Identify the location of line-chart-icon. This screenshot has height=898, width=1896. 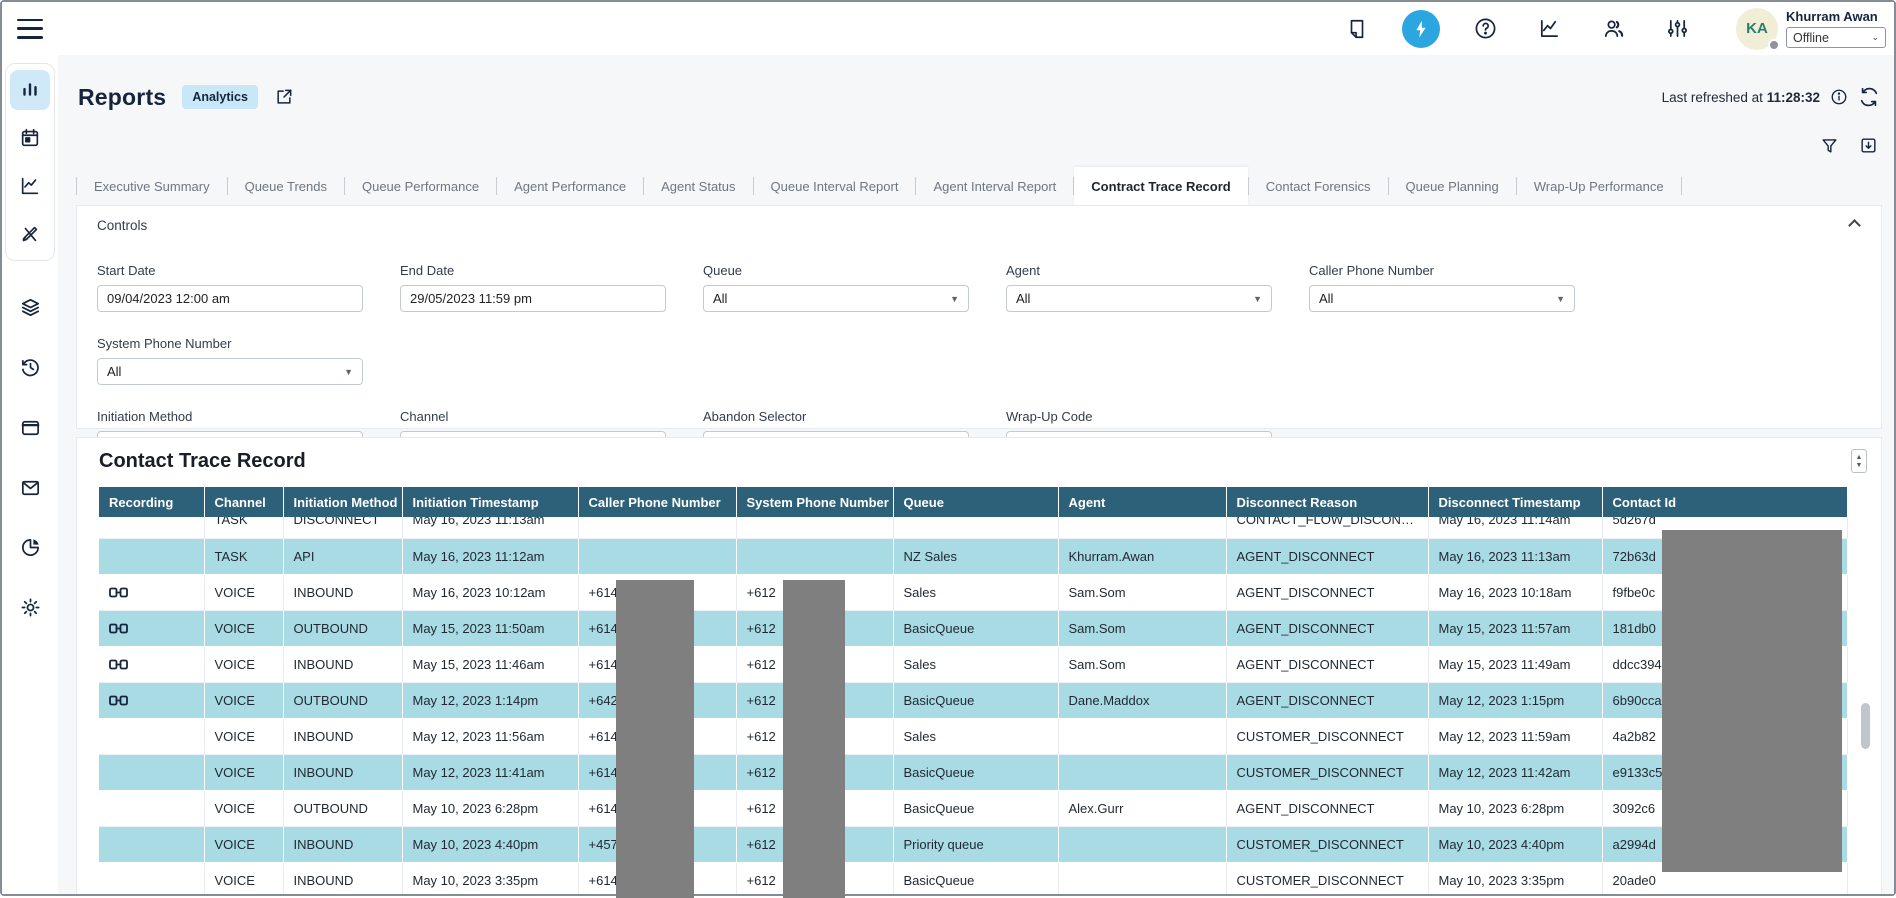
(1549, 29).